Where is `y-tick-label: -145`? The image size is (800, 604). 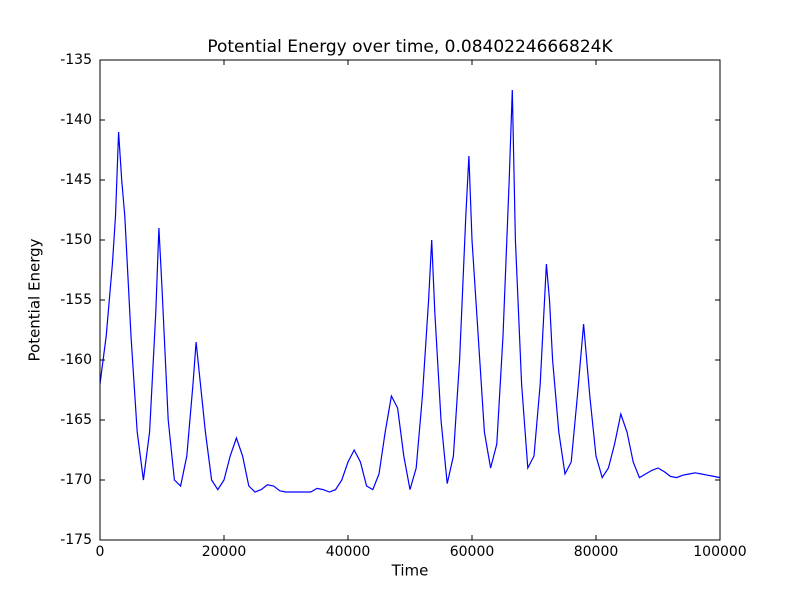 y-tick-label: -145 is located at coordinates (76, 180).